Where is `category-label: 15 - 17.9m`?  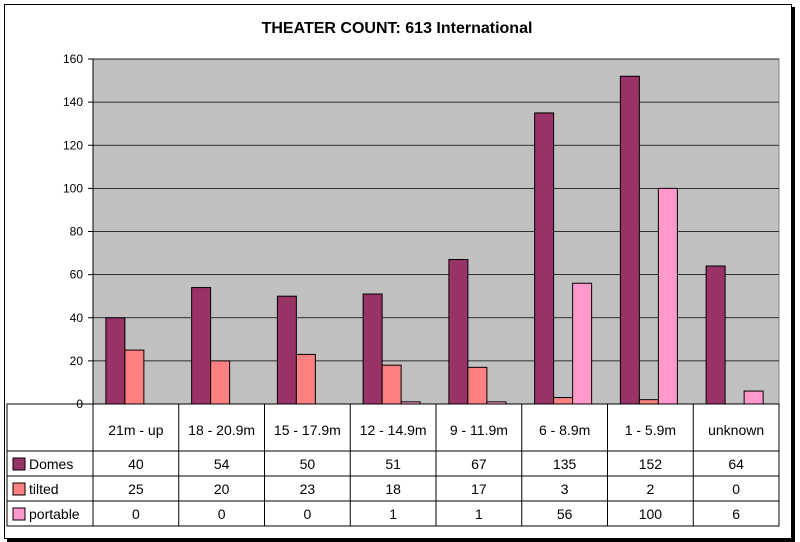 category-label: 15 - 17.9m is located at coordinates (307, 430).